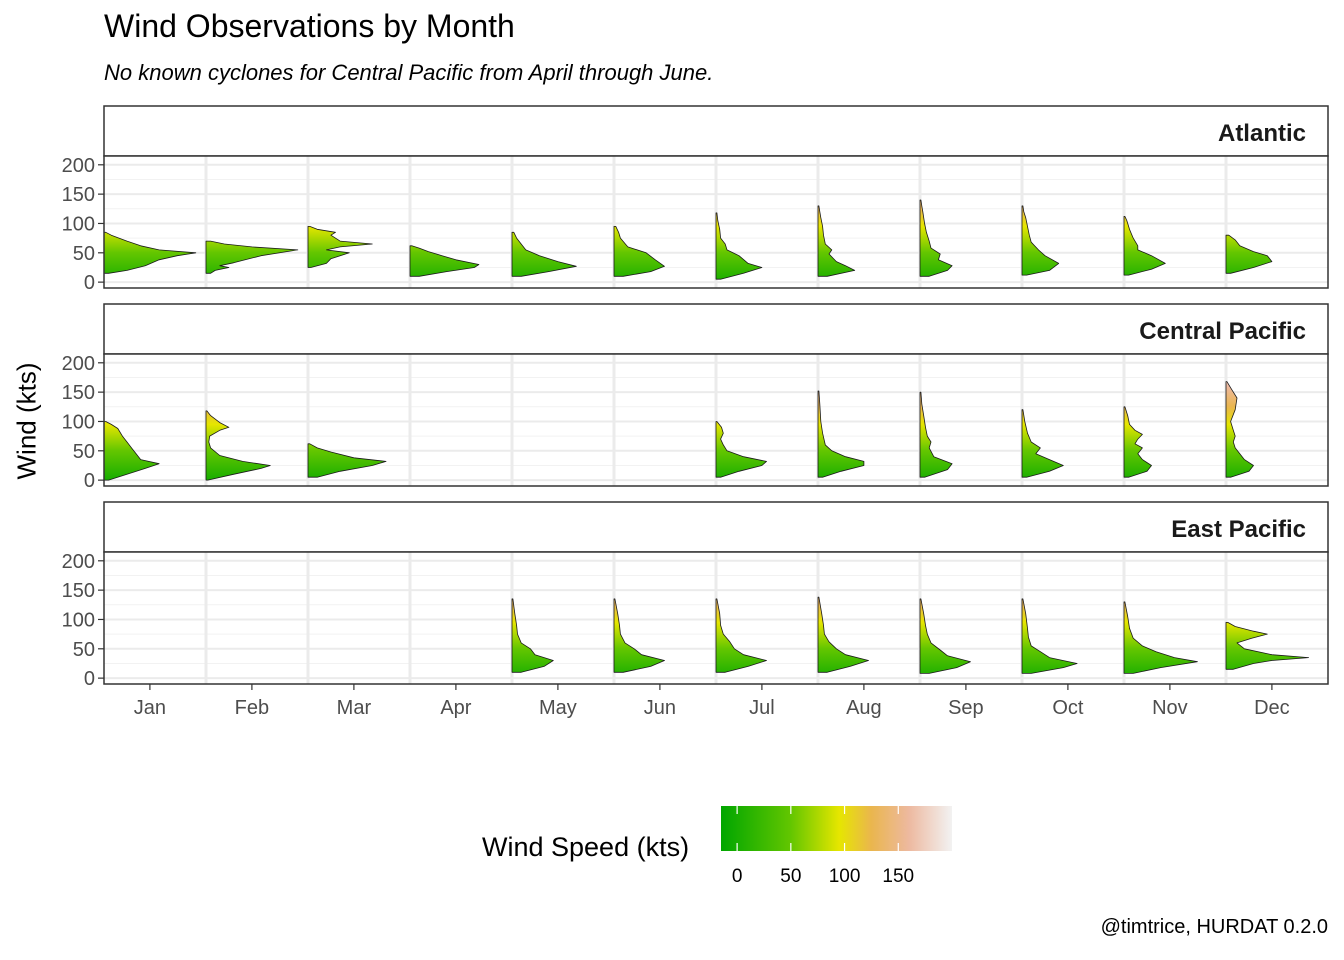  I want to click on legend: 0 50 100 150, so click(836, 846).